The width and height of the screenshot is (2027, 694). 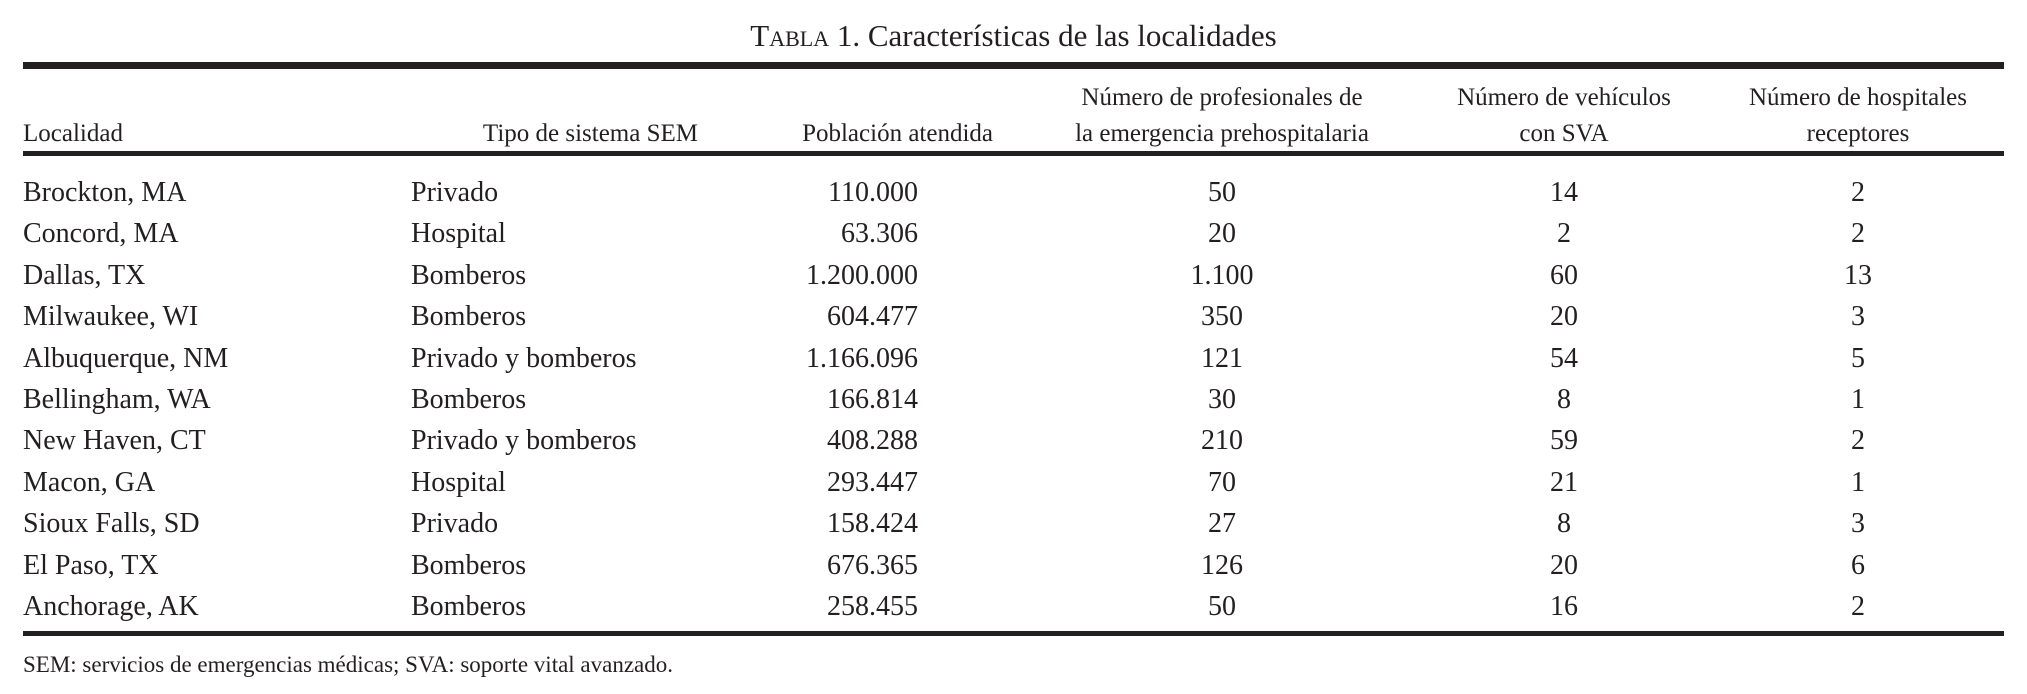 I want to click on cell-vehiculos: 14, so click(x=1564, y=192).